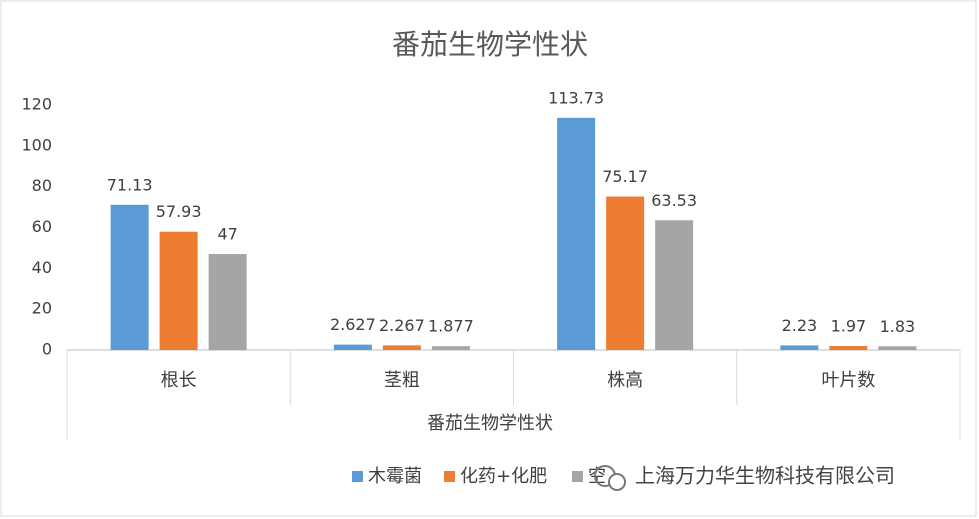  Describe the element at coordinates (848, 380) in the screenshot. I see `x-tick-label: 叶片数` at that location.